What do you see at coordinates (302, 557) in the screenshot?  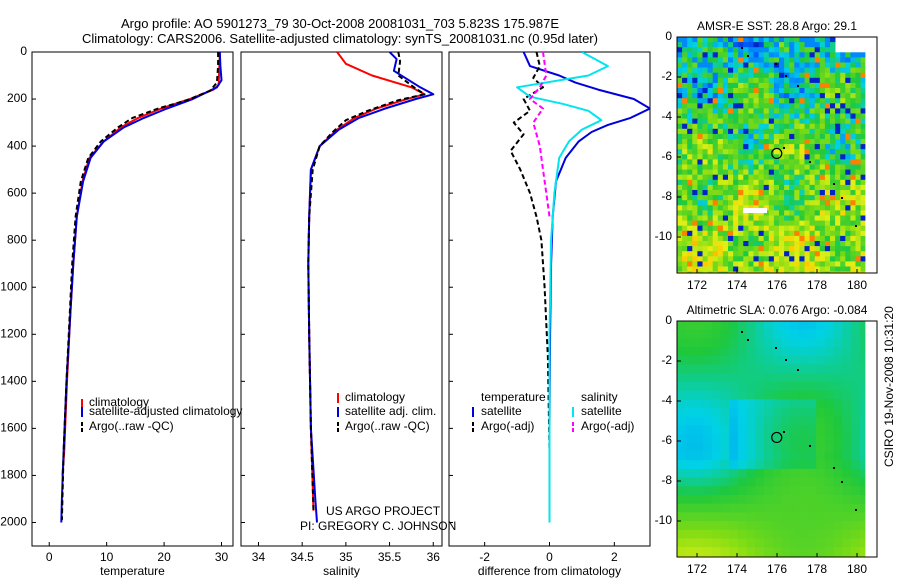 I see `x-tick-label: 34.5` at bounding box center [302, 557].